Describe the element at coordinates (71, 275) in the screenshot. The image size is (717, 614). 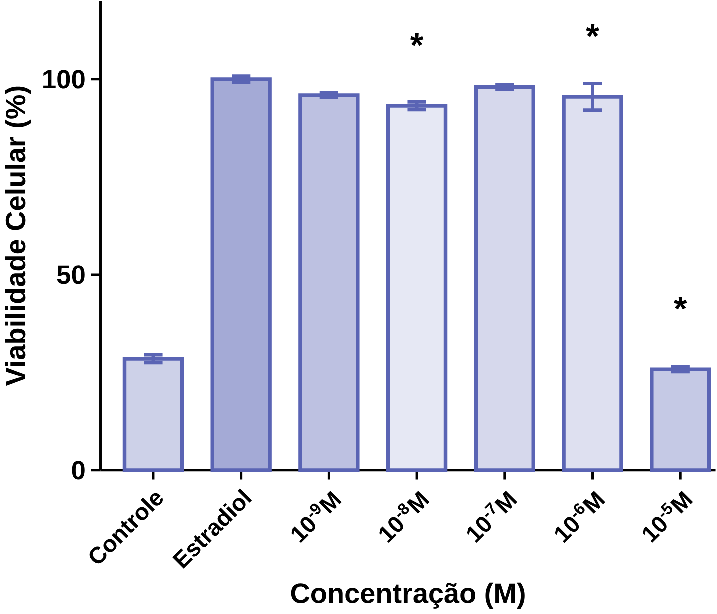
I see `y-tick-label: 50` at that location.